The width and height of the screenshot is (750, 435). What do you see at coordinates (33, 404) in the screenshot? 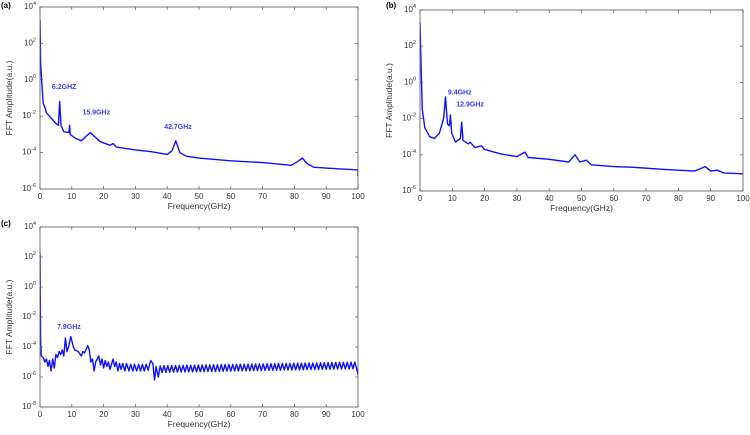
I see `y-tick-exponent: -8` at bounding box center [33, 404].